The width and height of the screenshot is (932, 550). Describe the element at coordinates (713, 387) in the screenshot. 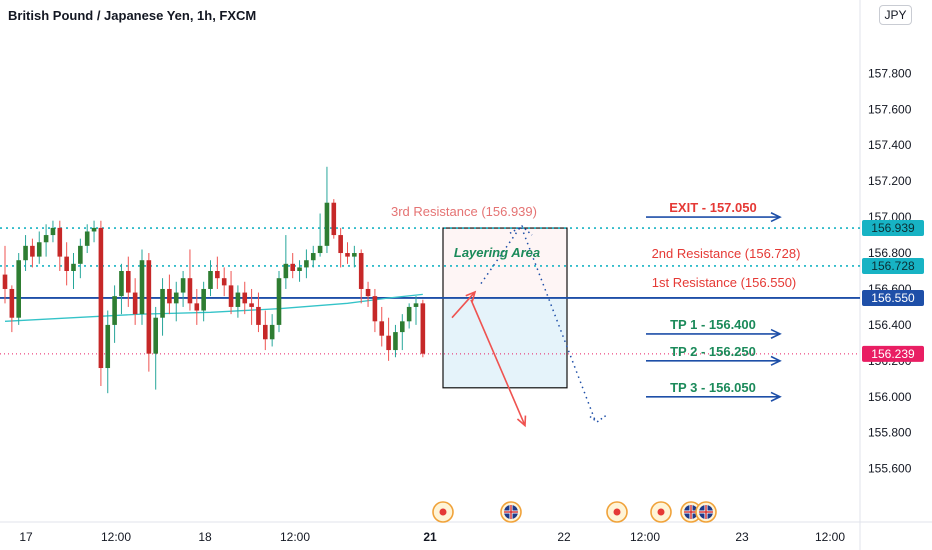

I see `tp3-label: TP 3 - 156.050` at that location.